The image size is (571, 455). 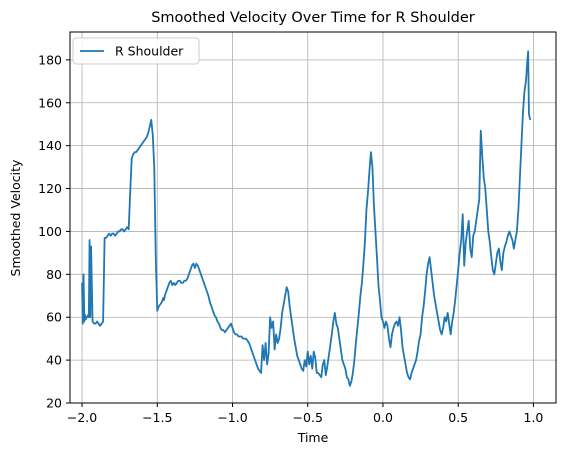 What do you see at coordinates (50, 188) in the screenshot?
I see `y-tick-label: 120` at bounding box center [50, 188].